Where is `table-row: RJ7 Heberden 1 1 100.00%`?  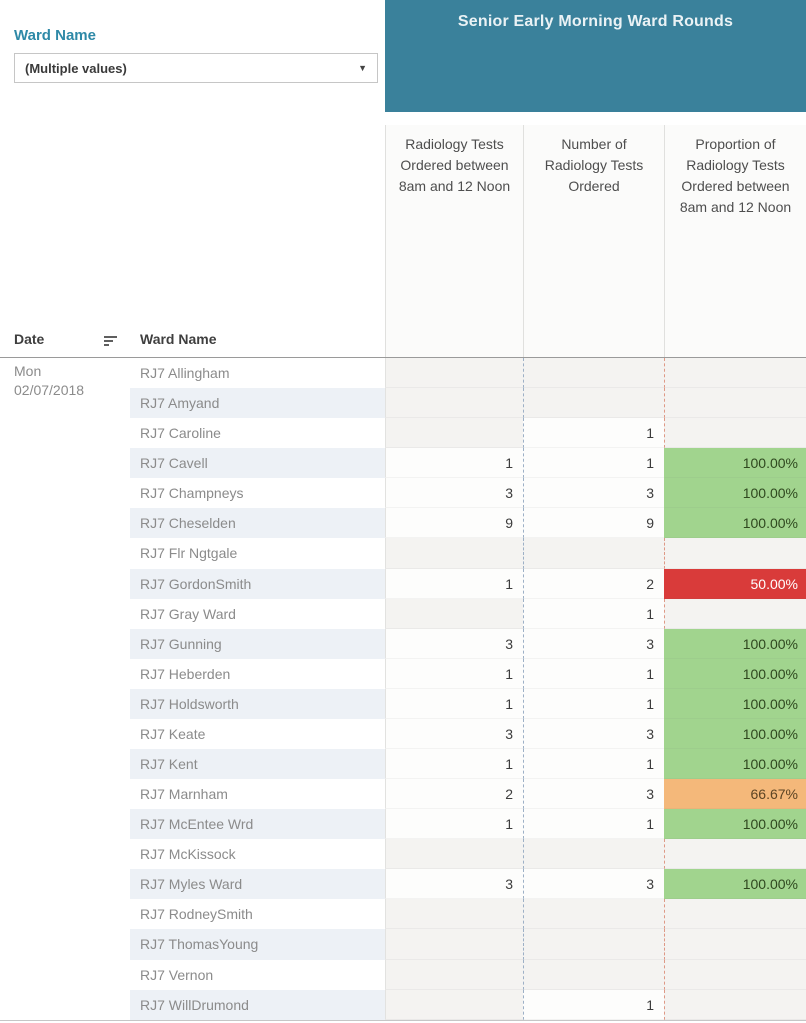
table-row: RJ7 Heberden 1 1 100.00% is located at coordinates (403, 673).